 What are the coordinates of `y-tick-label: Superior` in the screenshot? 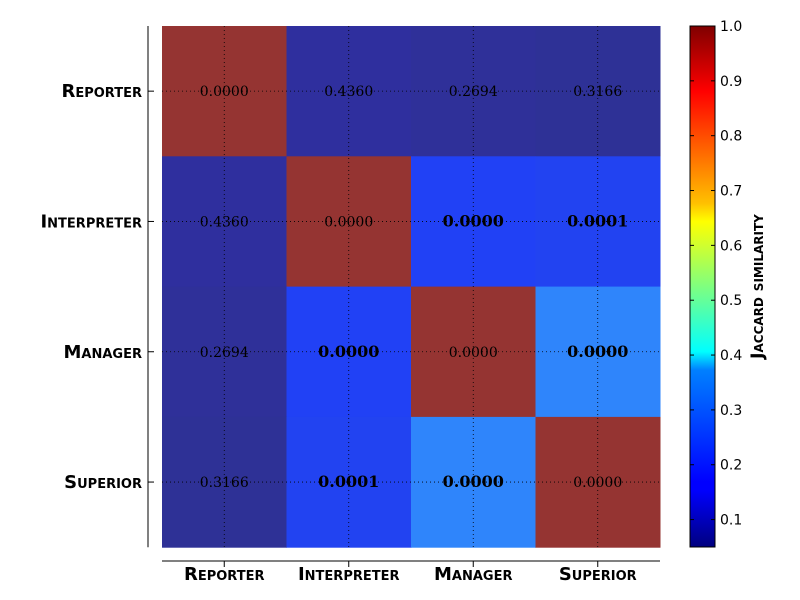 It's located at (103, 482).